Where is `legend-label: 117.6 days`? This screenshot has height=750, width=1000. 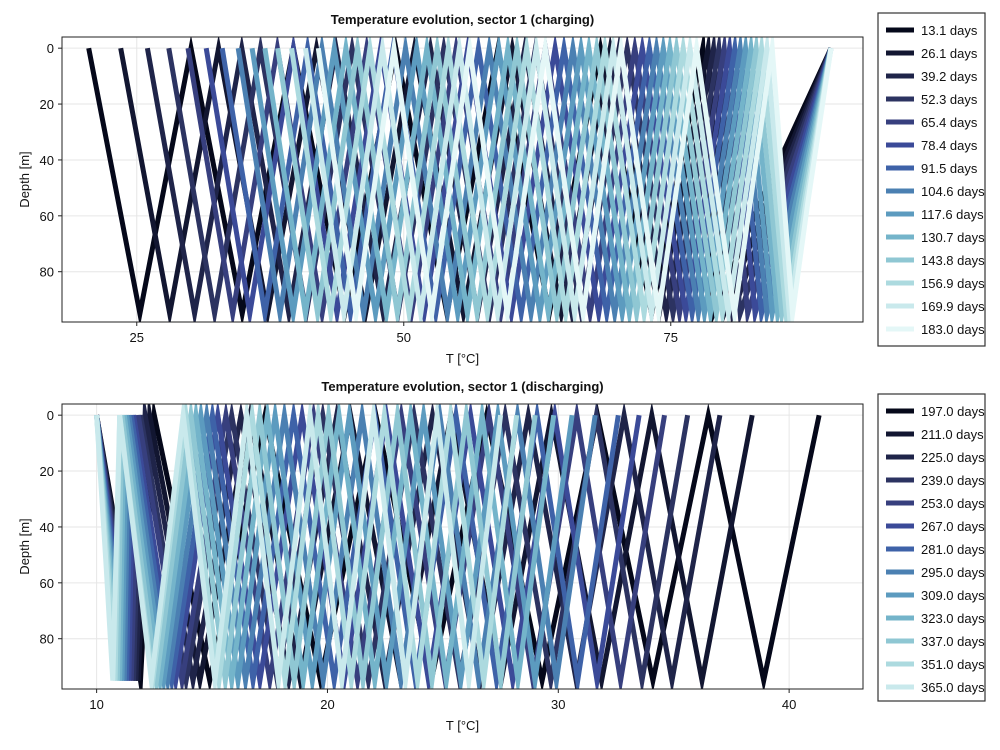 legend-label: 117.6 days is located at coordinates (952, 214).